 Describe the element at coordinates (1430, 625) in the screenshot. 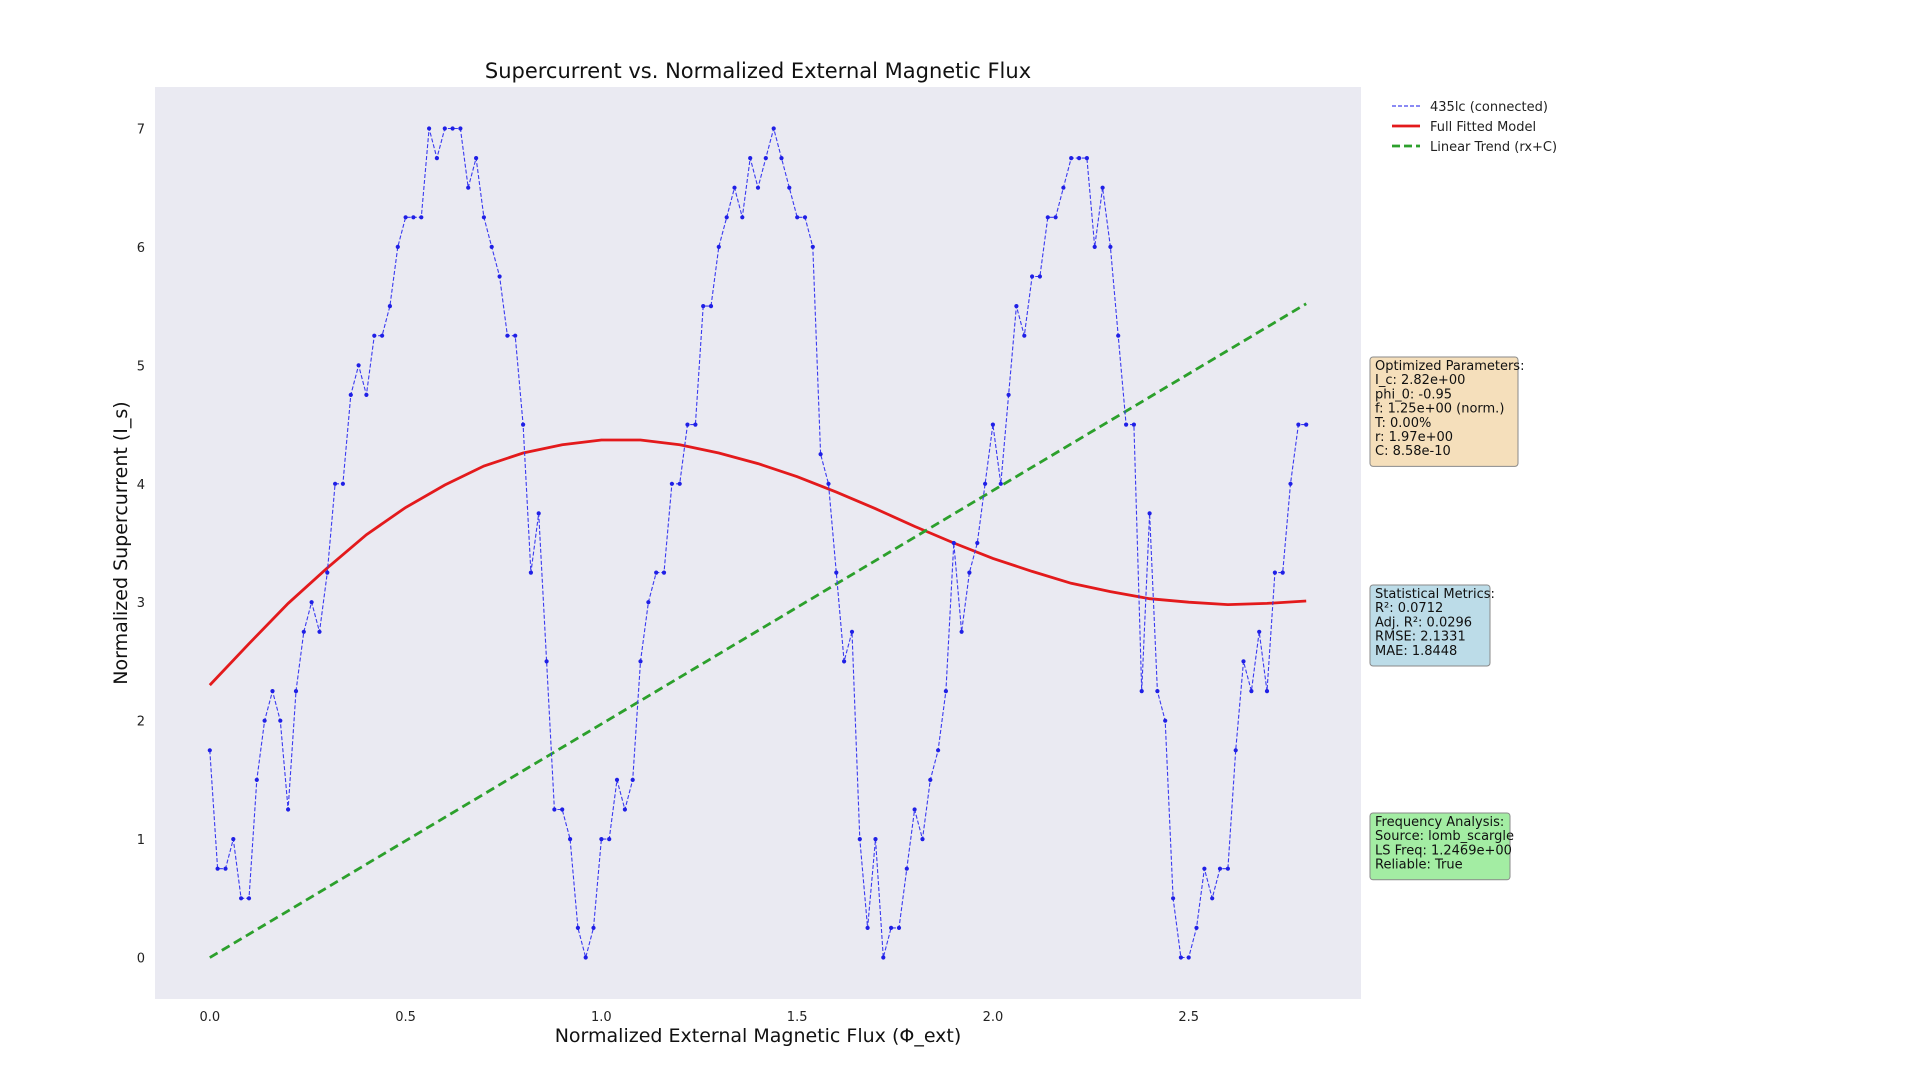

I see `annotation-box-stats` at that location.